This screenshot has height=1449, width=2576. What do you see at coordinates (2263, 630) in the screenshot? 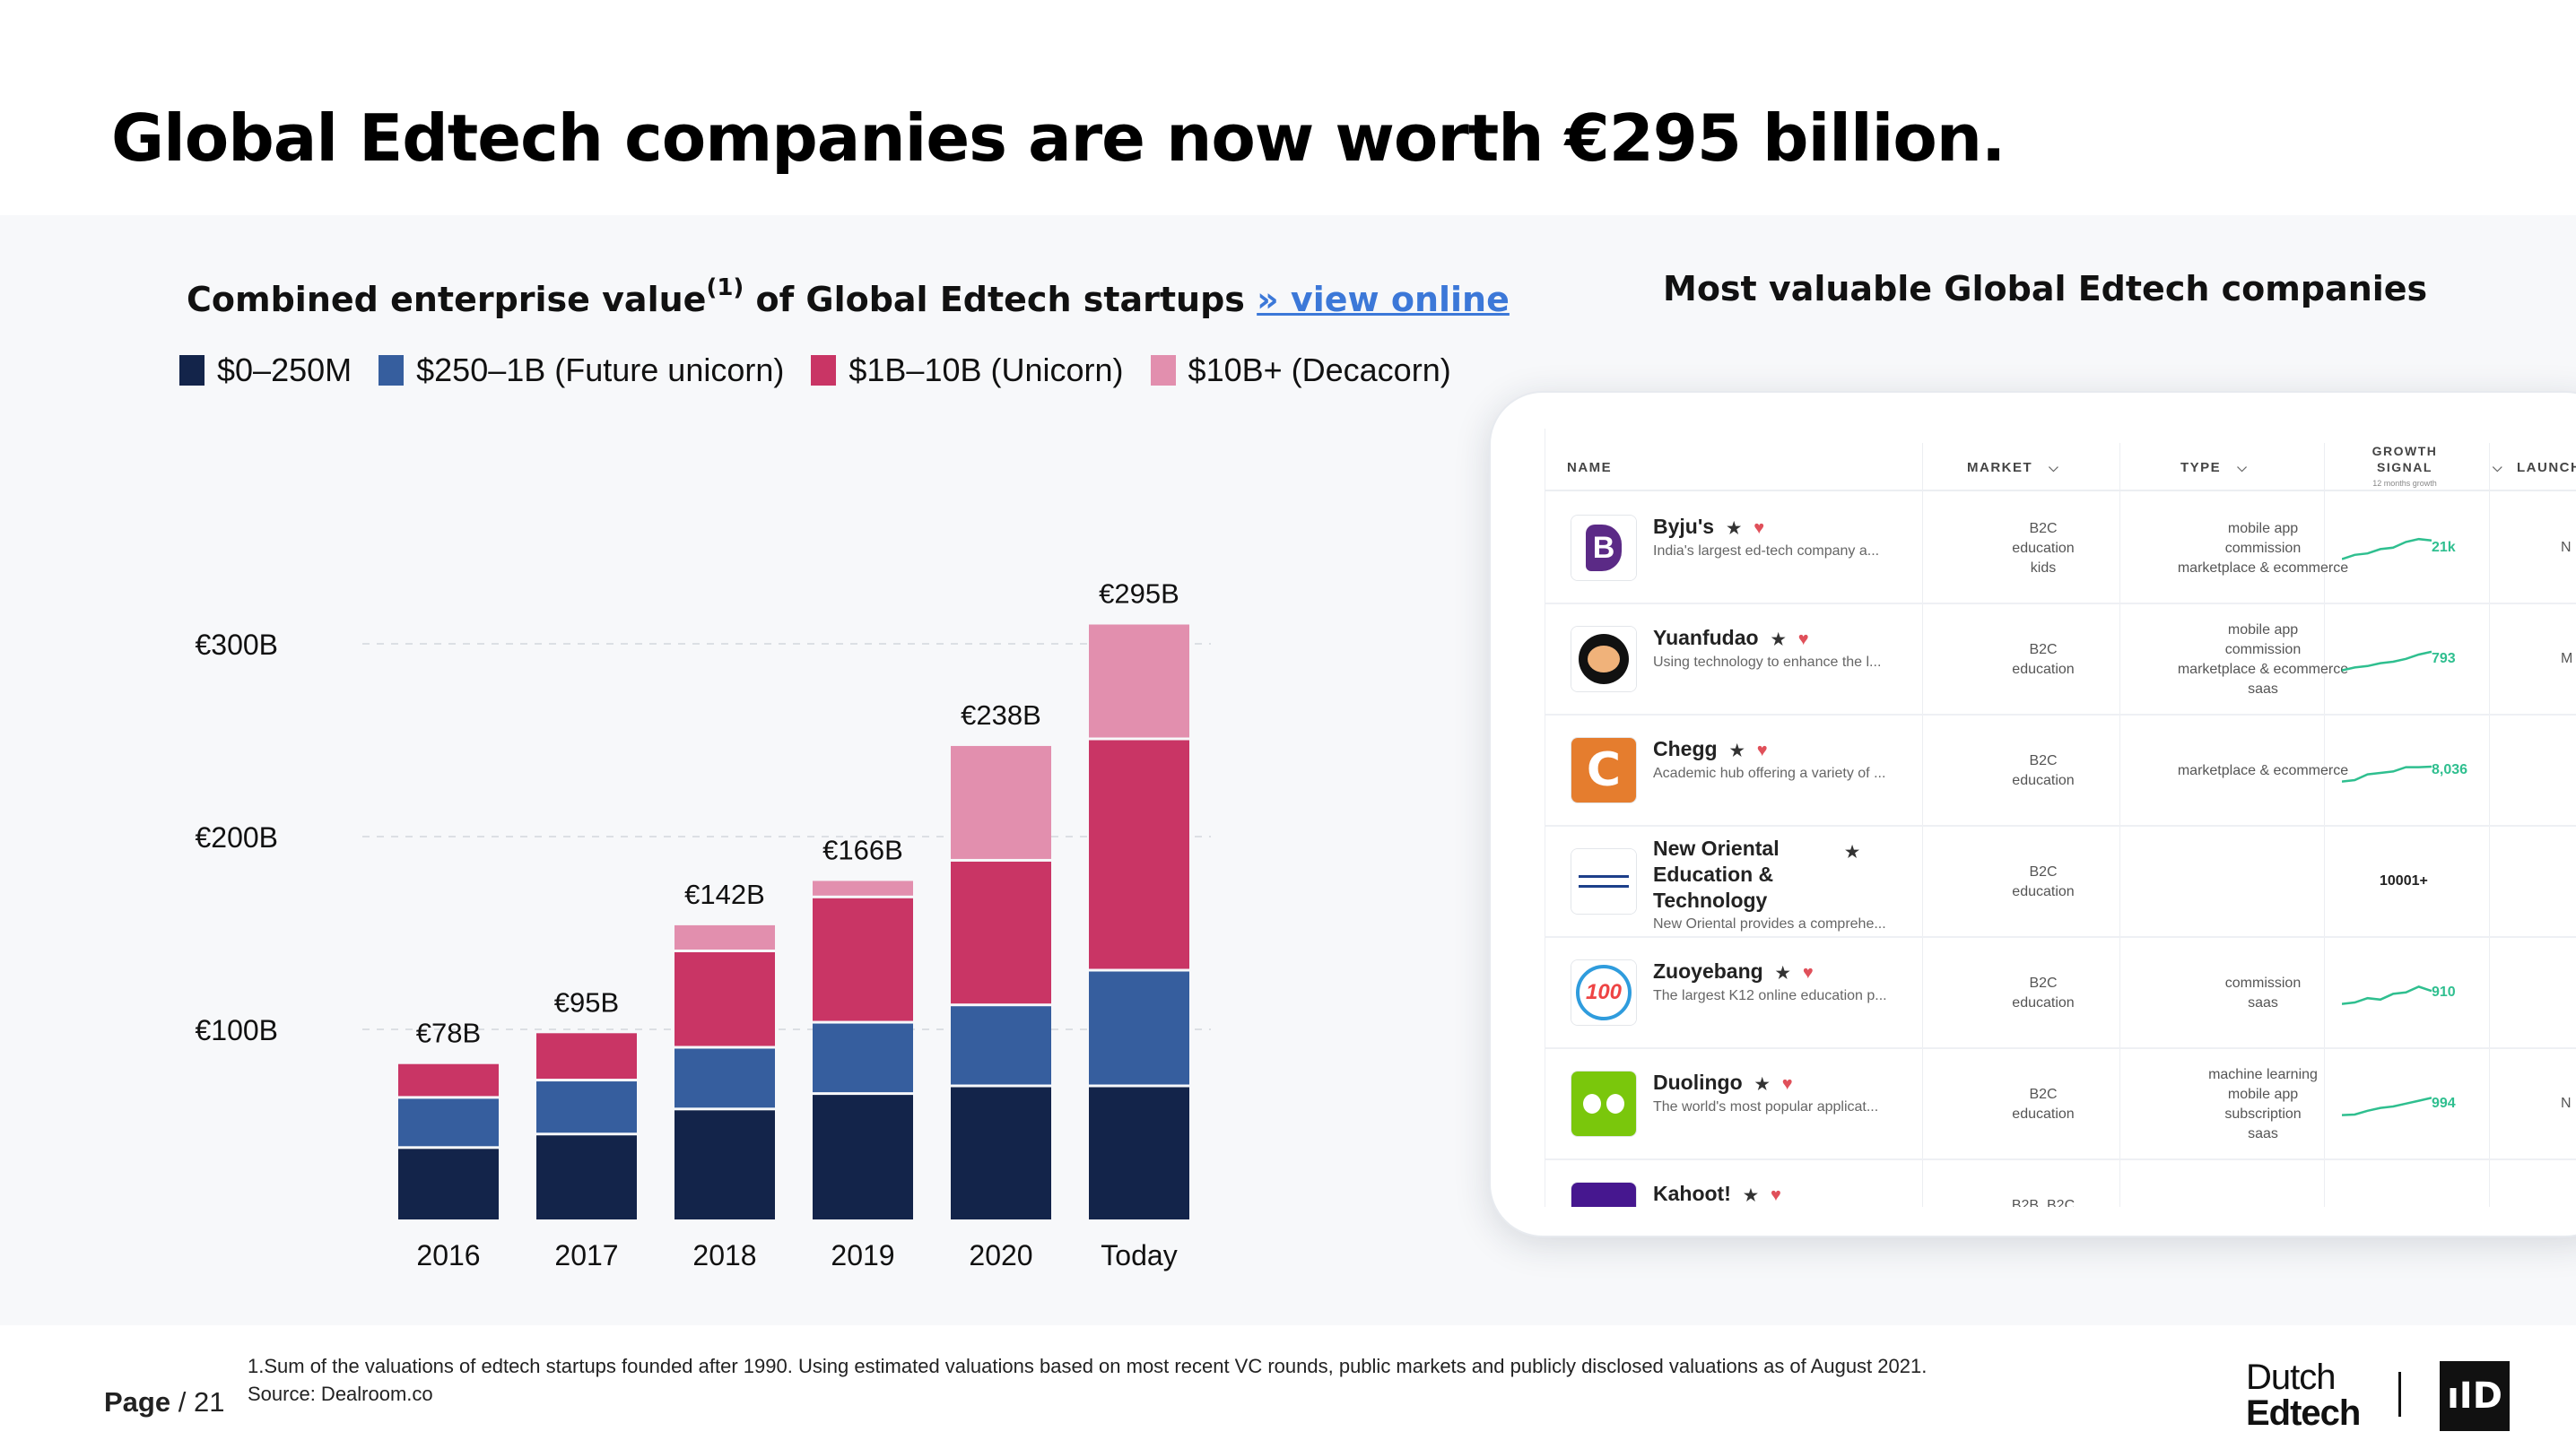
I see `type-cell-line: mobile app` at bounding box center [2263, 630].